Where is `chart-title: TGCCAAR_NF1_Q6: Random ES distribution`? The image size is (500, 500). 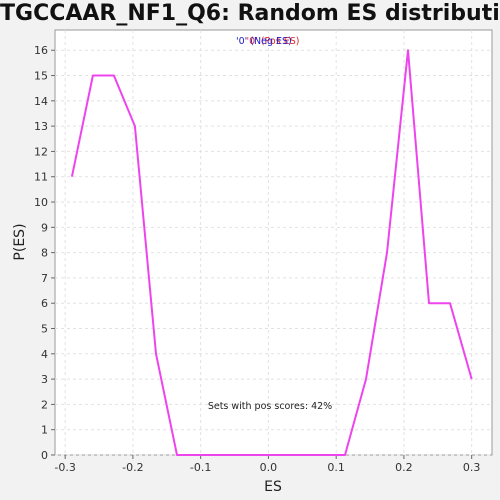 chart-title: TGCCAAR_NF1_Q6: Random ES distribution is located at coordinates (250, 13).